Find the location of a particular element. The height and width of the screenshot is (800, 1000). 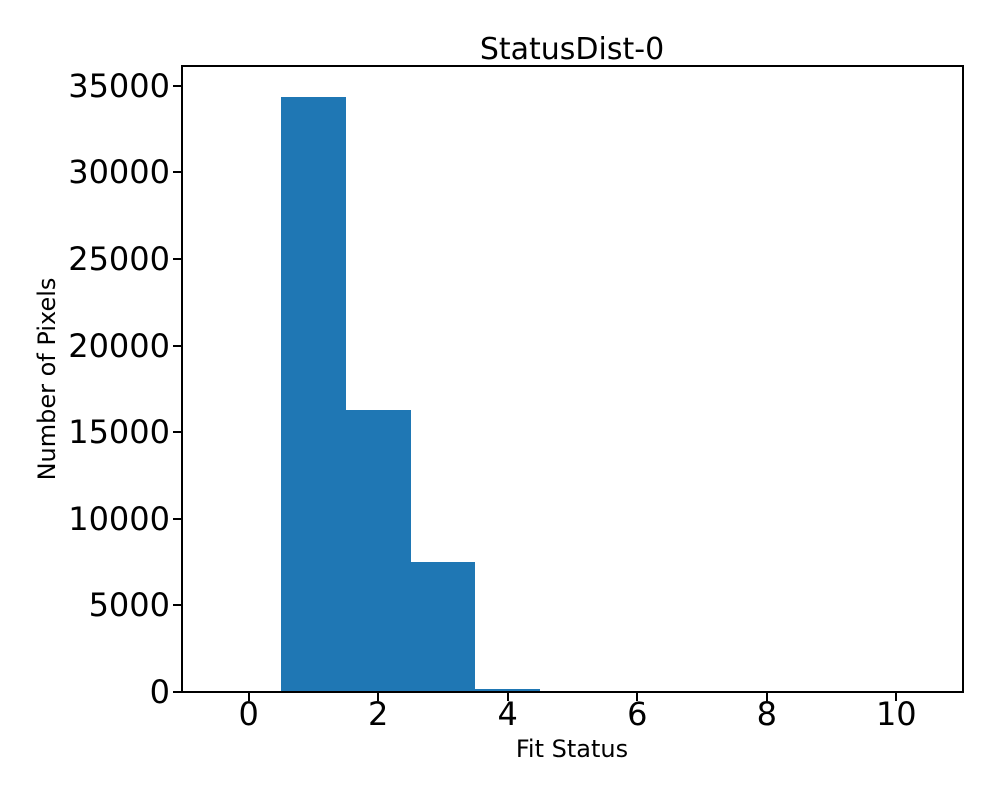

y-tick-label: 0 is located at coordinates (159, 692).